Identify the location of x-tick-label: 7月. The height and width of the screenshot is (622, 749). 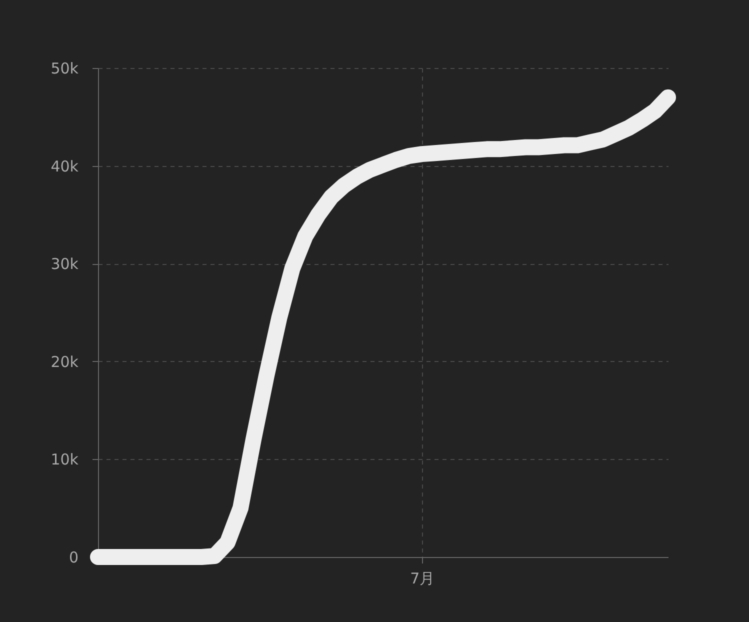
(422, 579).